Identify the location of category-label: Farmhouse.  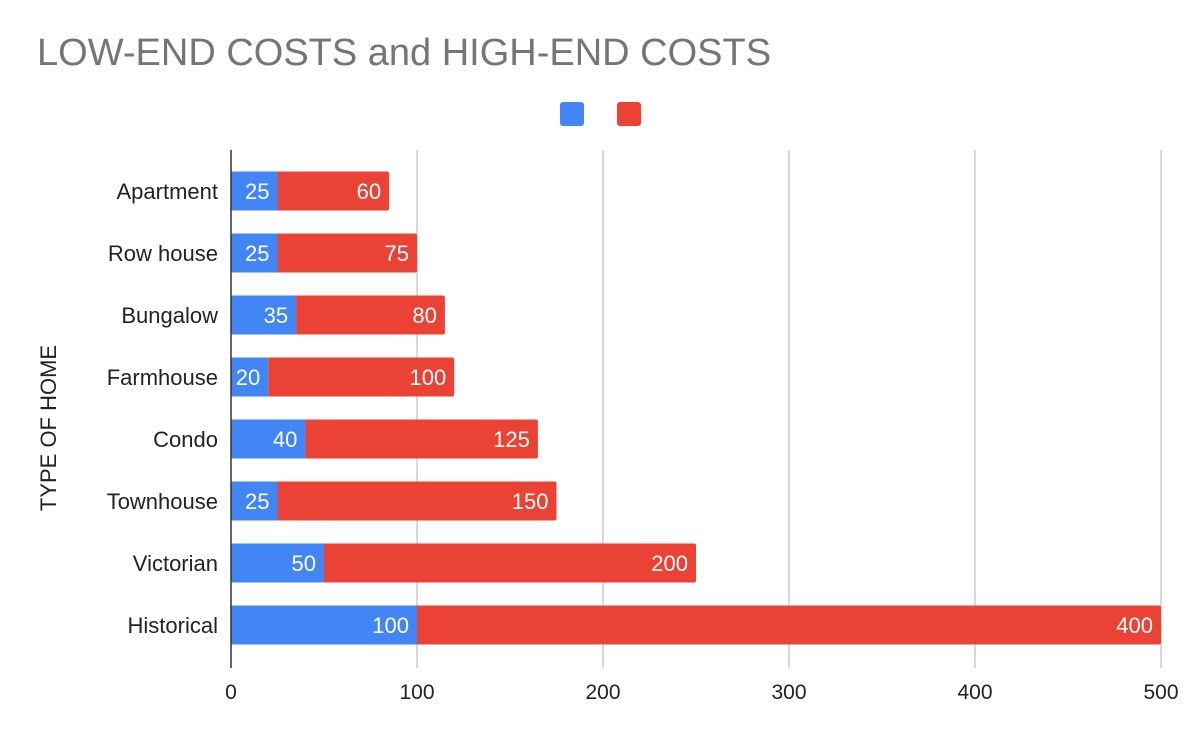
(162, 377).